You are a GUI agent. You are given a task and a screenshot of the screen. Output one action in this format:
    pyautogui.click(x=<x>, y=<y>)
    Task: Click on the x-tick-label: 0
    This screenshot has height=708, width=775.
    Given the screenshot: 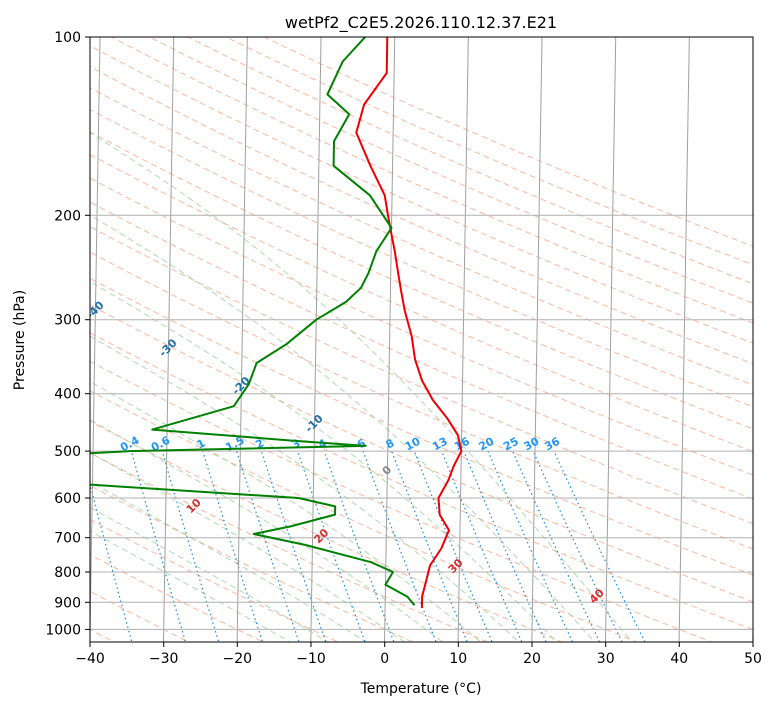 What is the action you would take?
    pyautogui.click(x=384, y=659)
    